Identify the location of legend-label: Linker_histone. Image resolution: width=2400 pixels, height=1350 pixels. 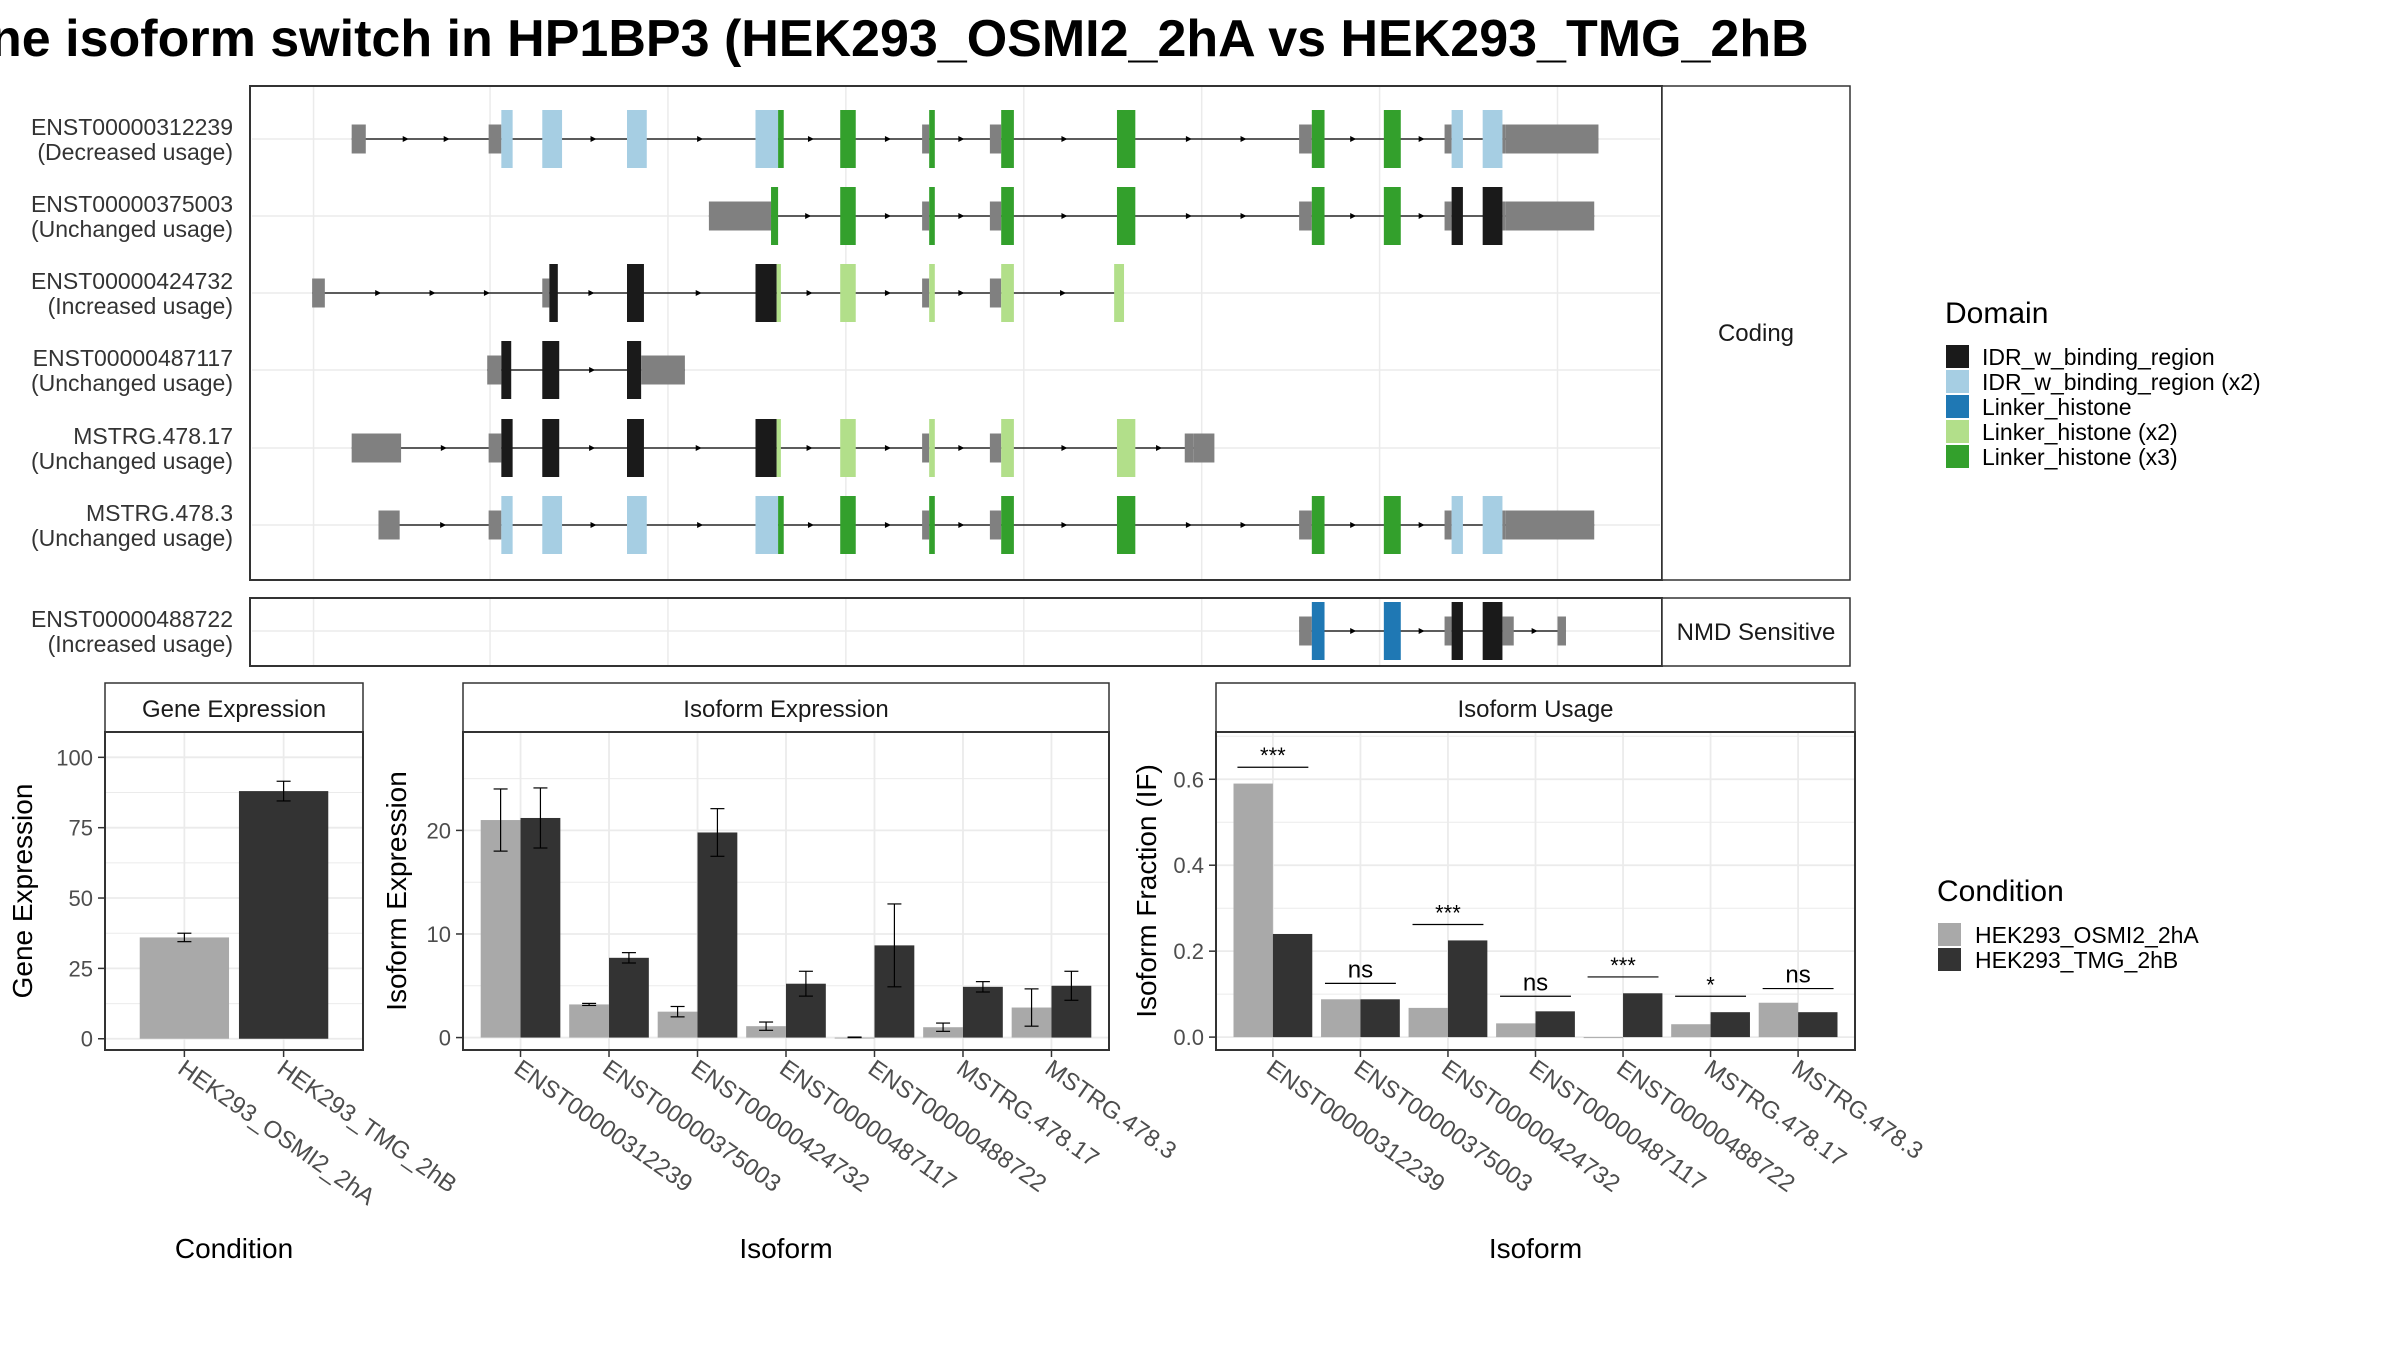
(2057, 407).